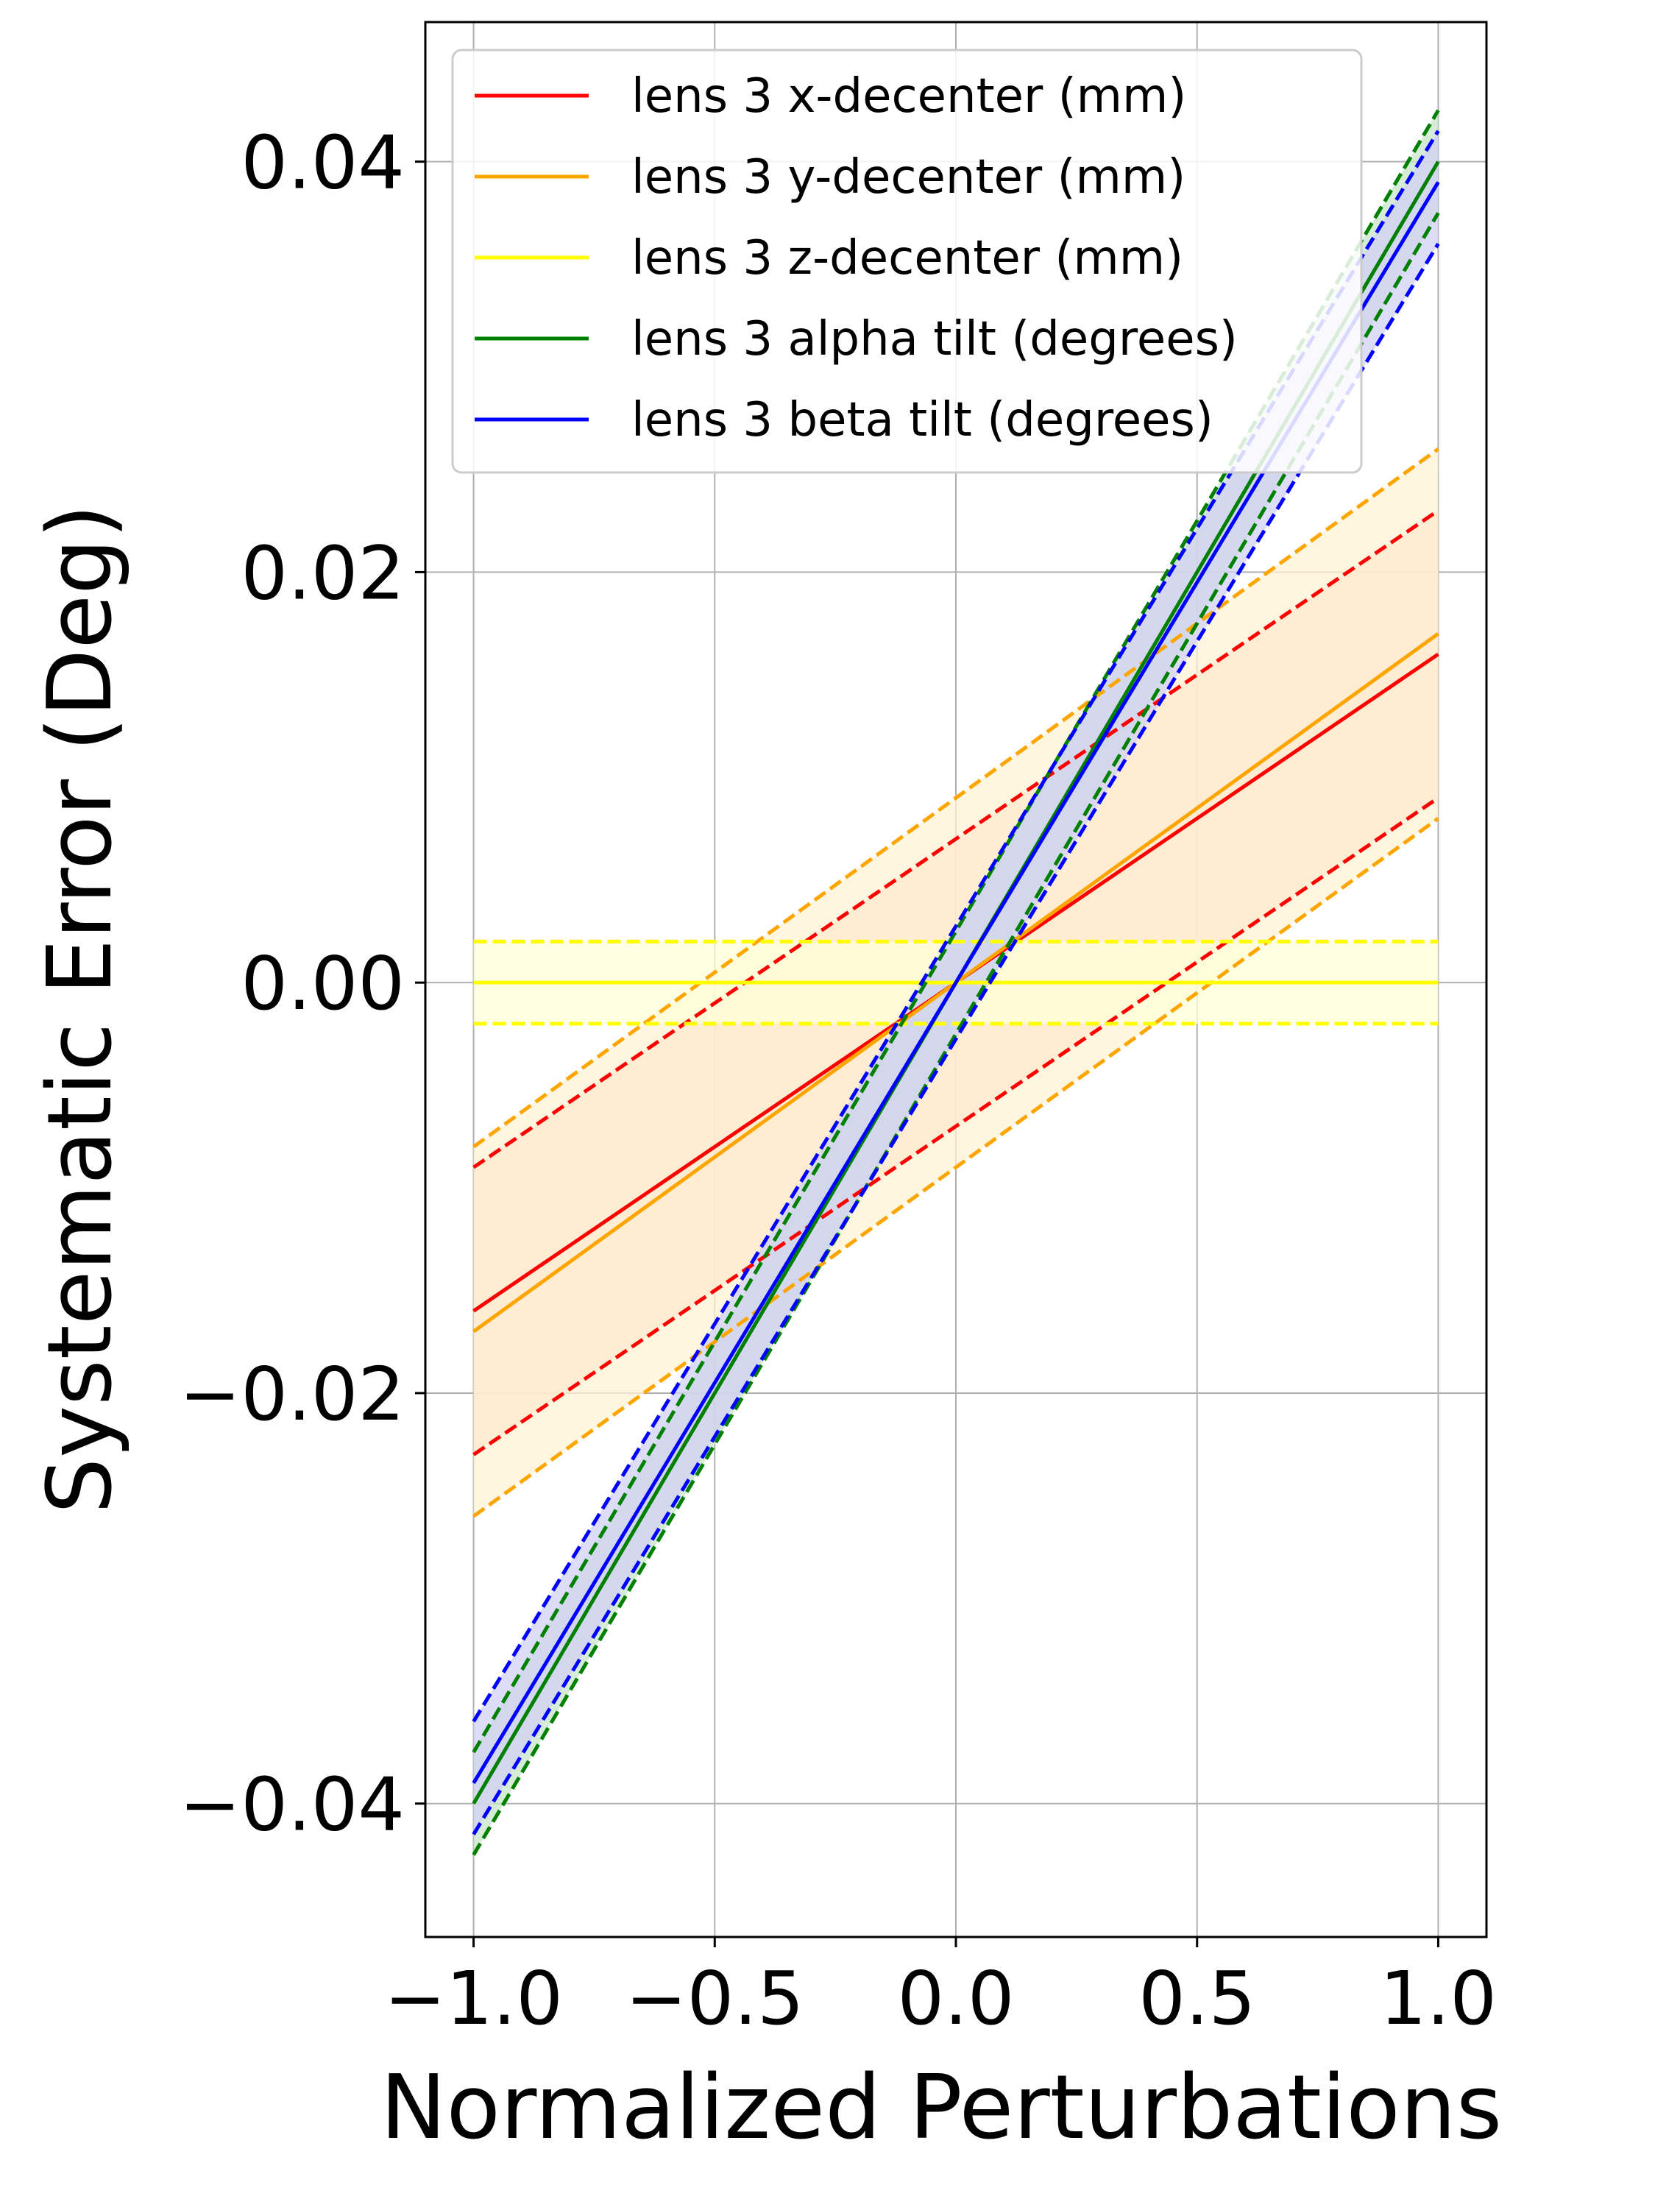 The width and height of the screenshot is (1680, 2185). Describe the element at coordinates (292, 1394) in the screenshot. I see `y-tick-label: −0.02` at that location.